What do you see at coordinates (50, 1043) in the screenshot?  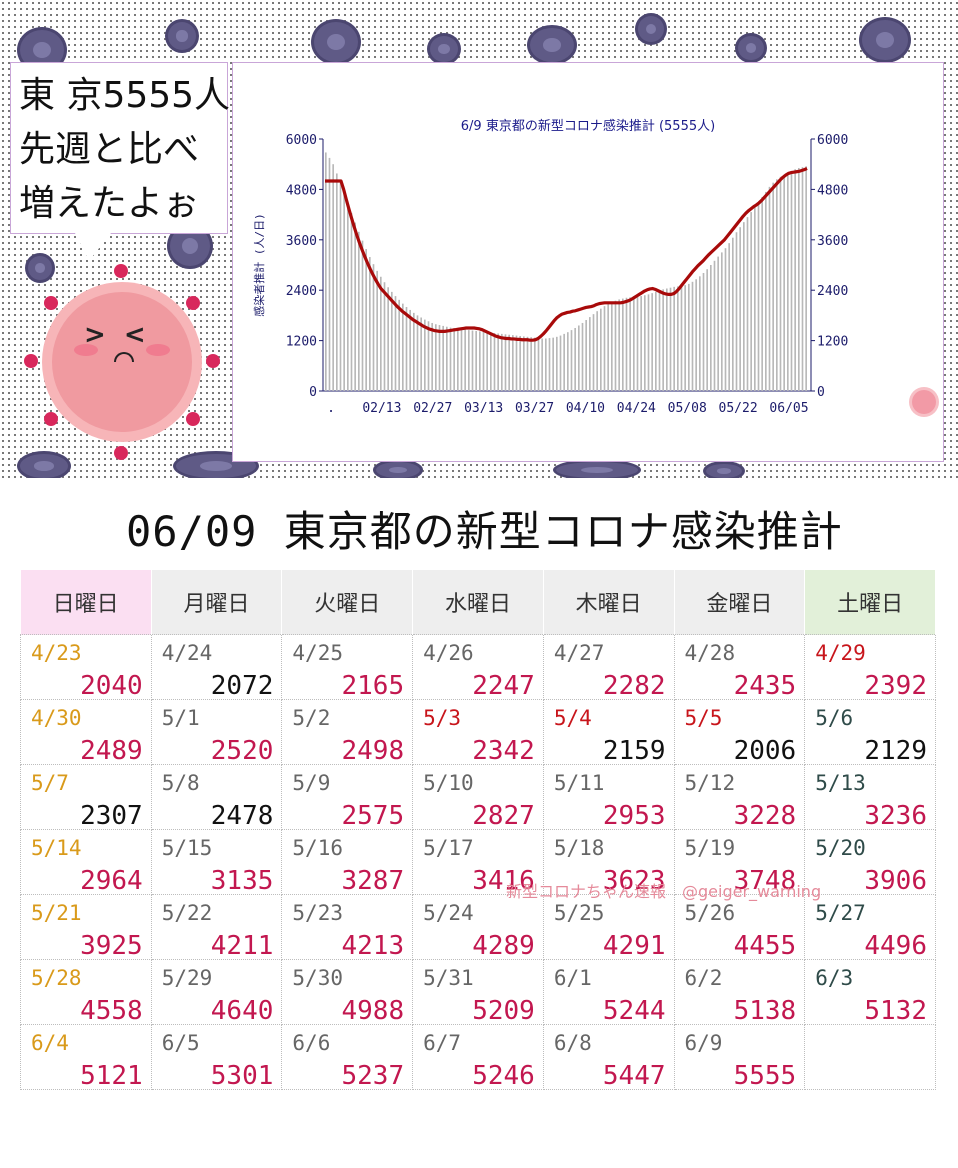 I see `cell-date: 6/4` at bounding box center [50, 1043].